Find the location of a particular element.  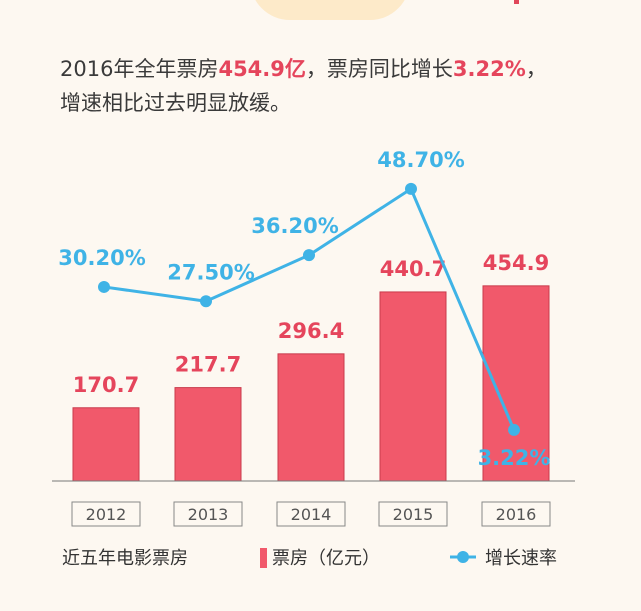

growth-rate-label-2014: 36.20% is located at coordinates (294, 226).